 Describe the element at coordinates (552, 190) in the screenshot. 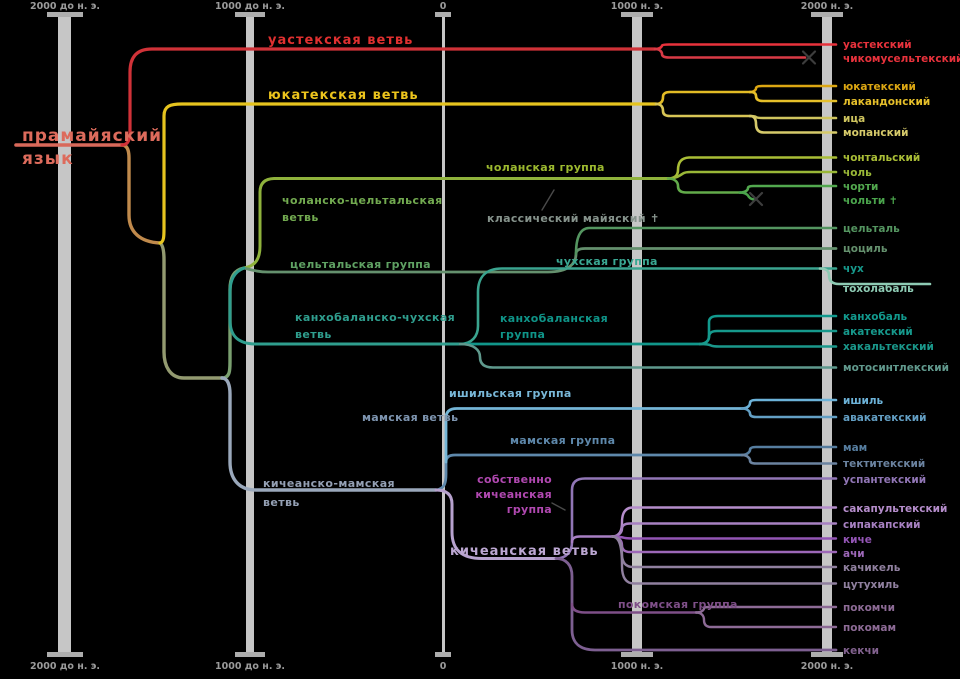

I see `classic-maya-arrowhead` at that location.